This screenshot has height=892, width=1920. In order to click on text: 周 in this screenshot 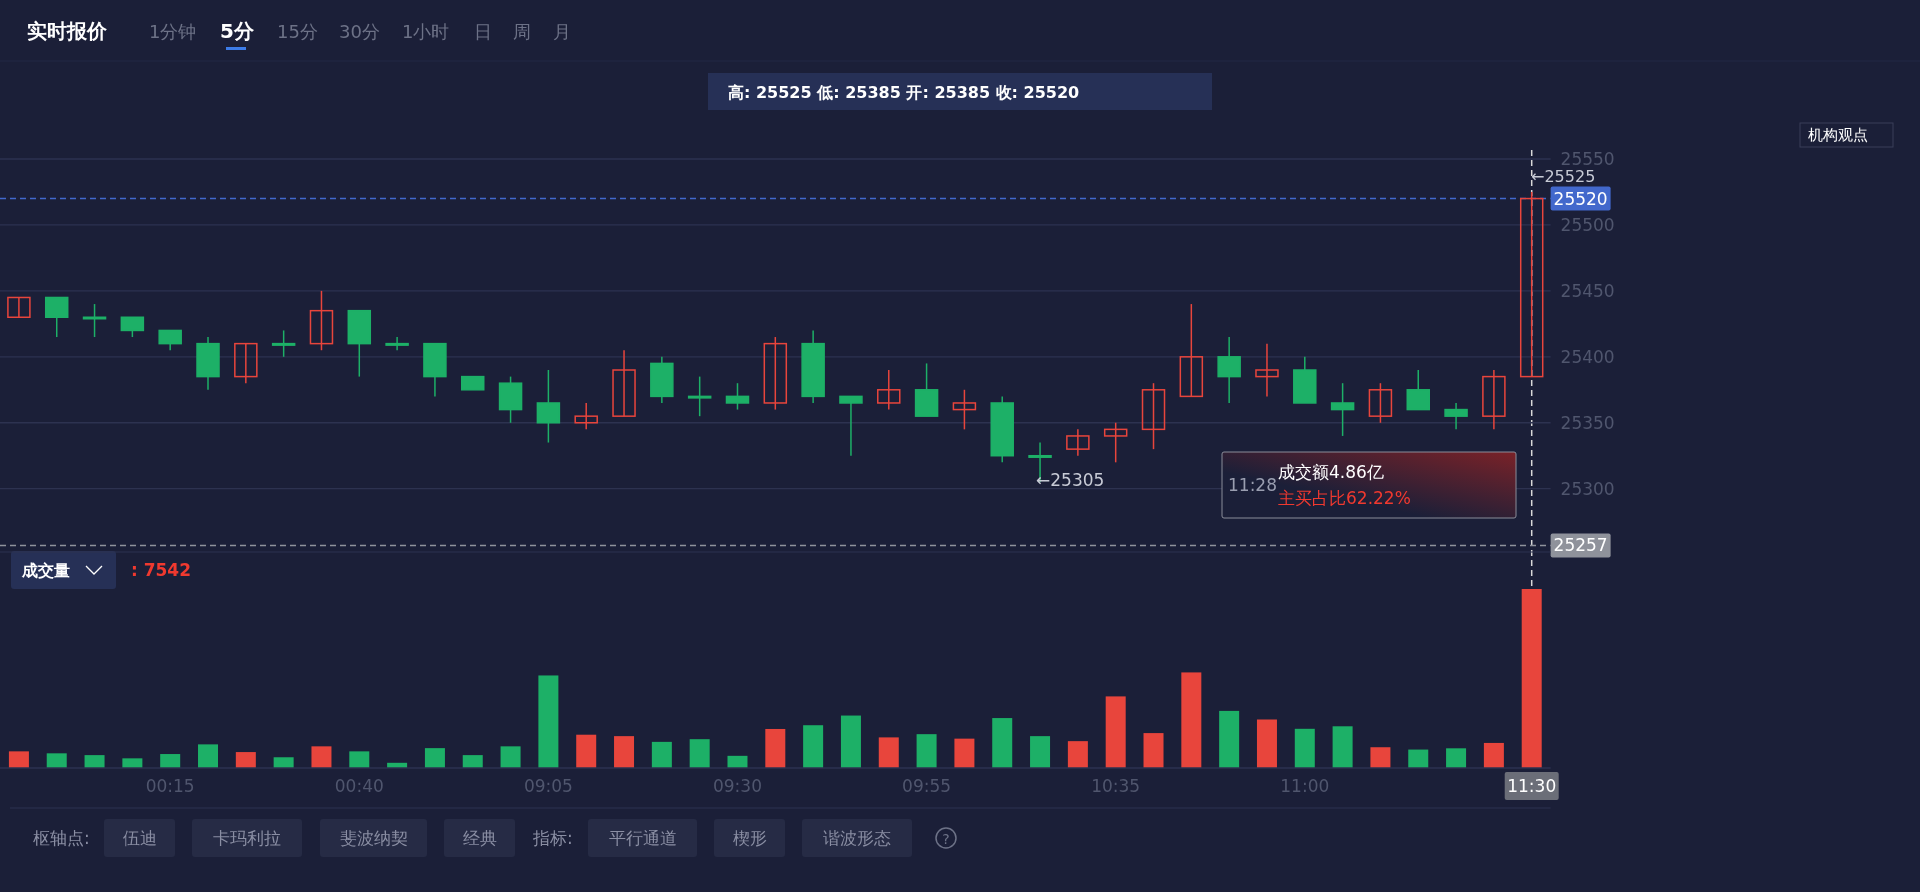, I will do `click(522, 31)`.